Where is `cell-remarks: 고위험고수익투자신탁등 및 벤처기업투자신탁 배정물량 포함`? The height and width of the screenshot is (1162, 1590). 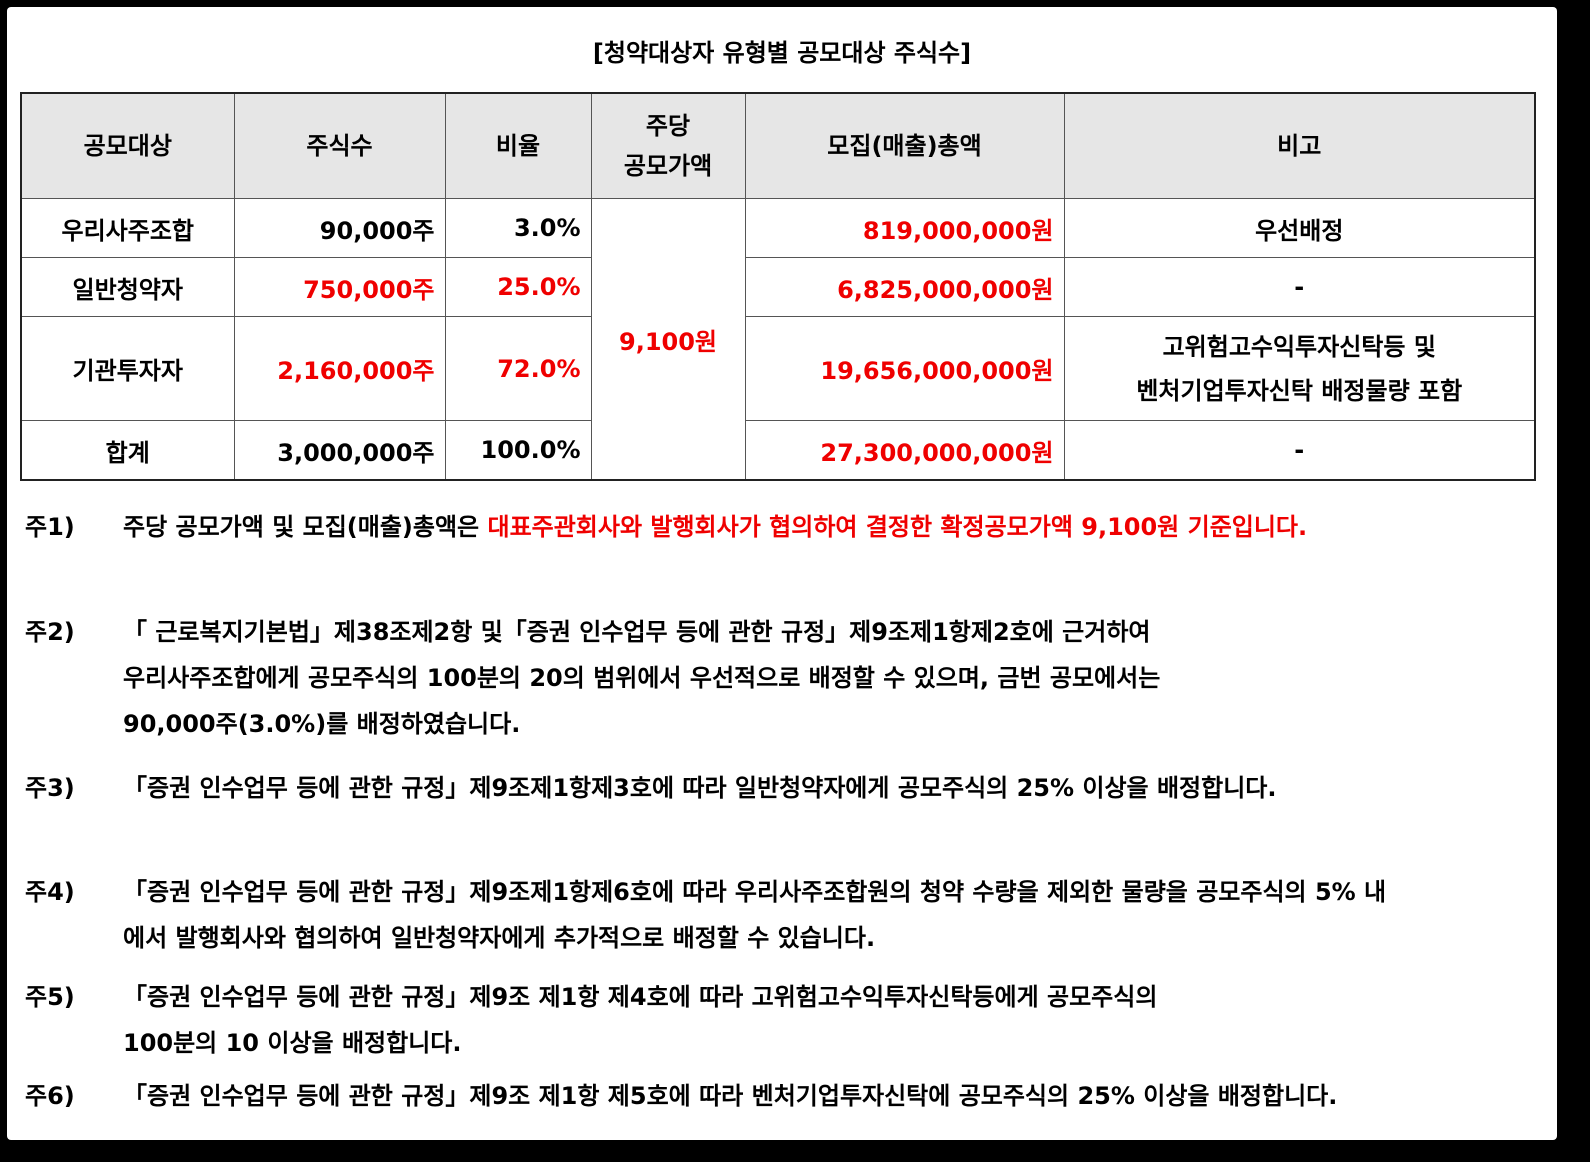 cell-remarks: 고위험고수익투자신탁등 및 벤처기업투자신탁 배정물량 포함 is located at coordinates (1299, 368).